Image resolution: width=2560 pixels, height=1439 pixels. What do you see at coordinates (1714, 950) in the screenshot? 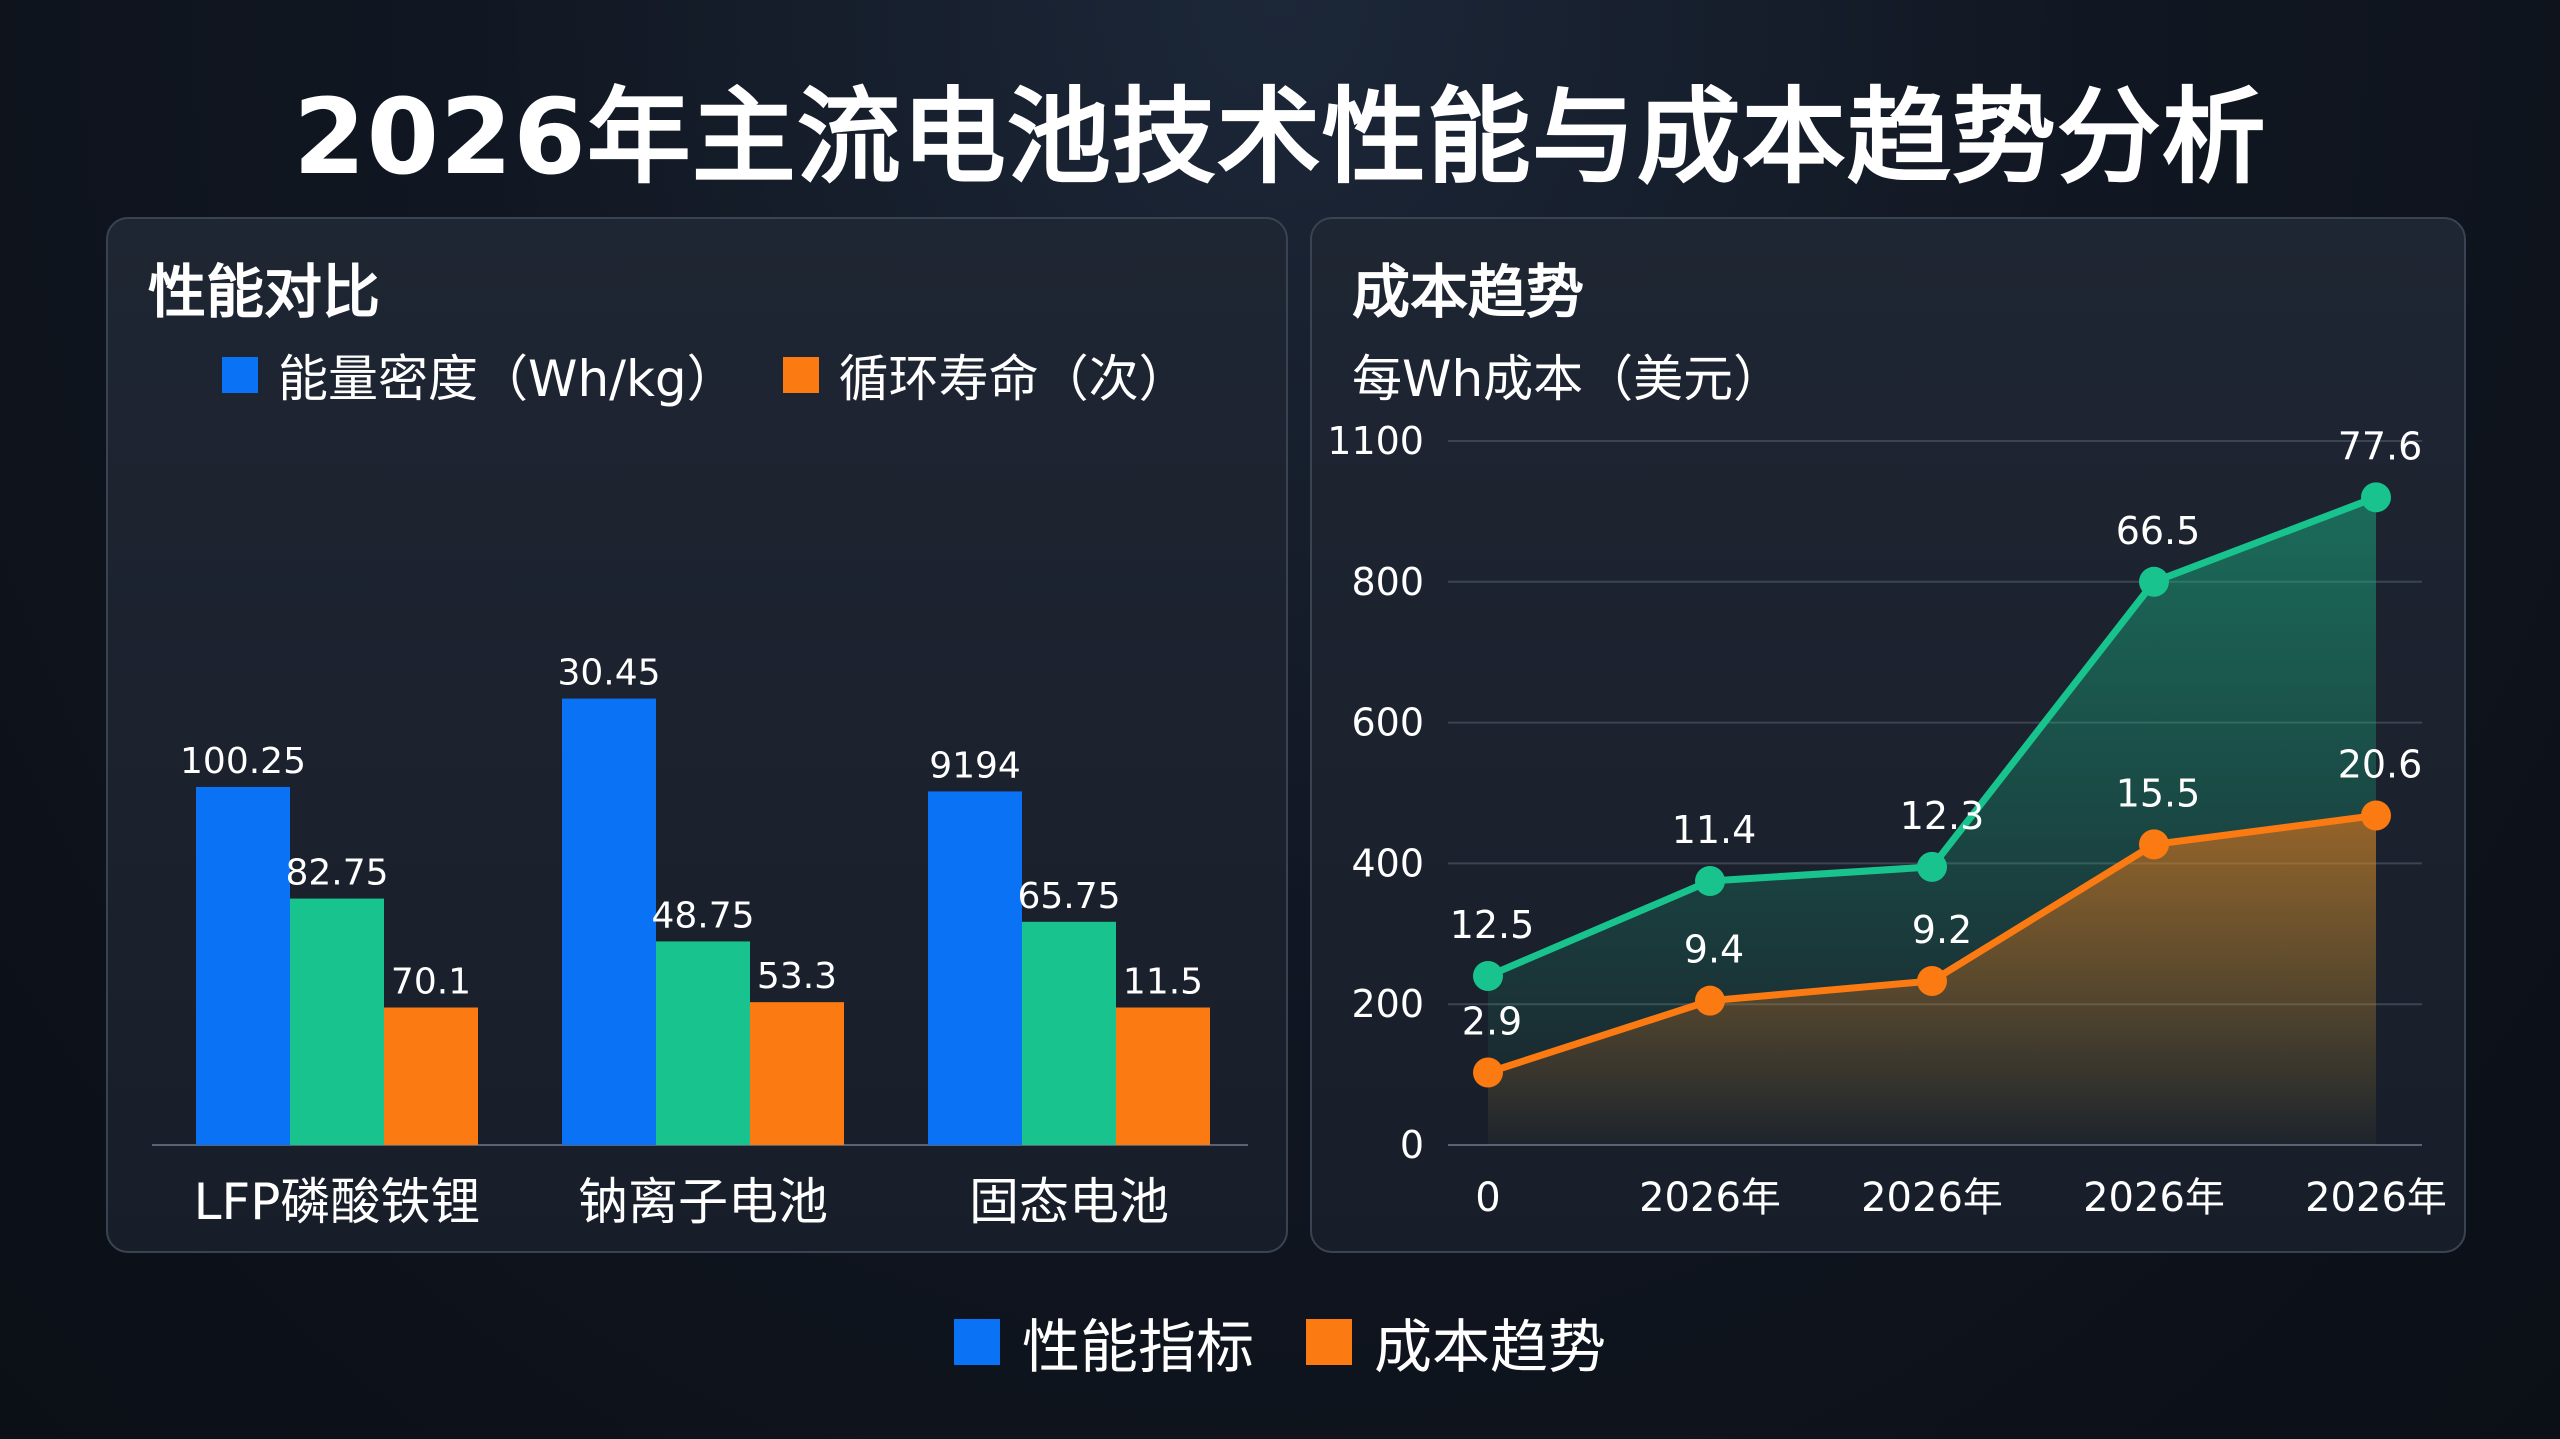
I see `data-label: 9.4` at bounding box center [1714, 950].